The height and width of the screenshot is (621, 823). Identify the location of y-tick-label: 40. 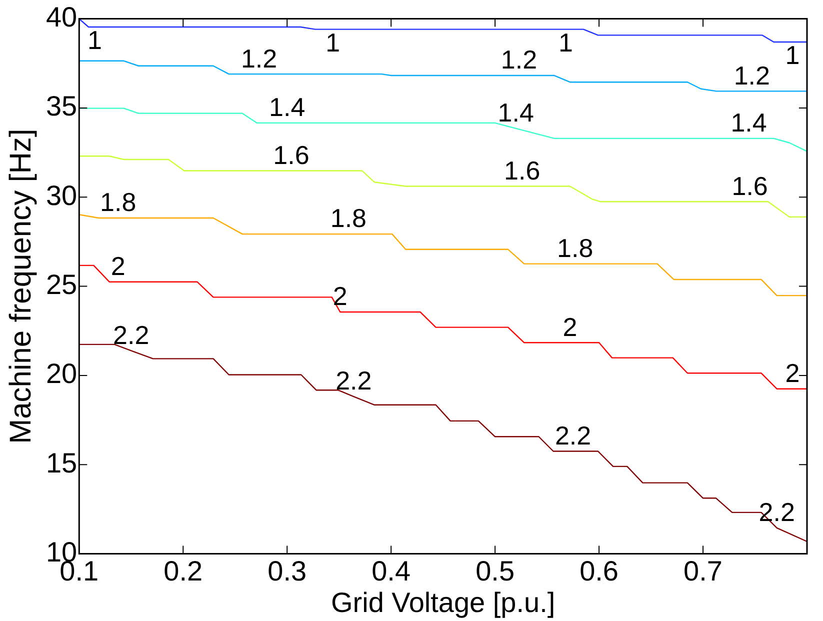
(62, 17).